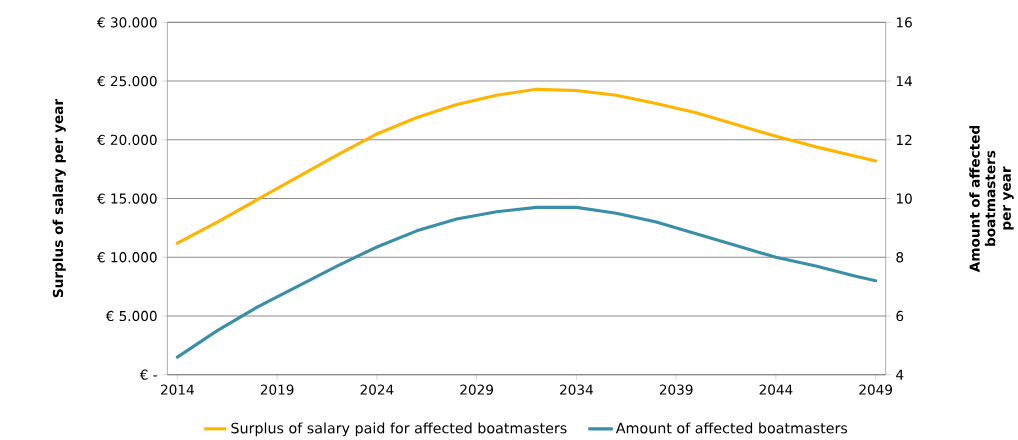 The width and height of the screenshot is (1018, 440). I want to click on x-tick-label: 2034, so click(576, 389).